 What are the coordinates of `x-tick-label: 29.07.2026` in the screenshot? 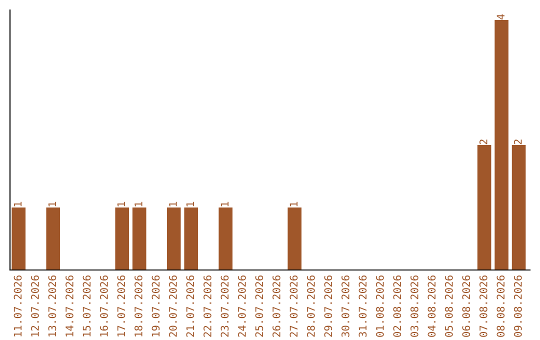 It's located at (328, 306).